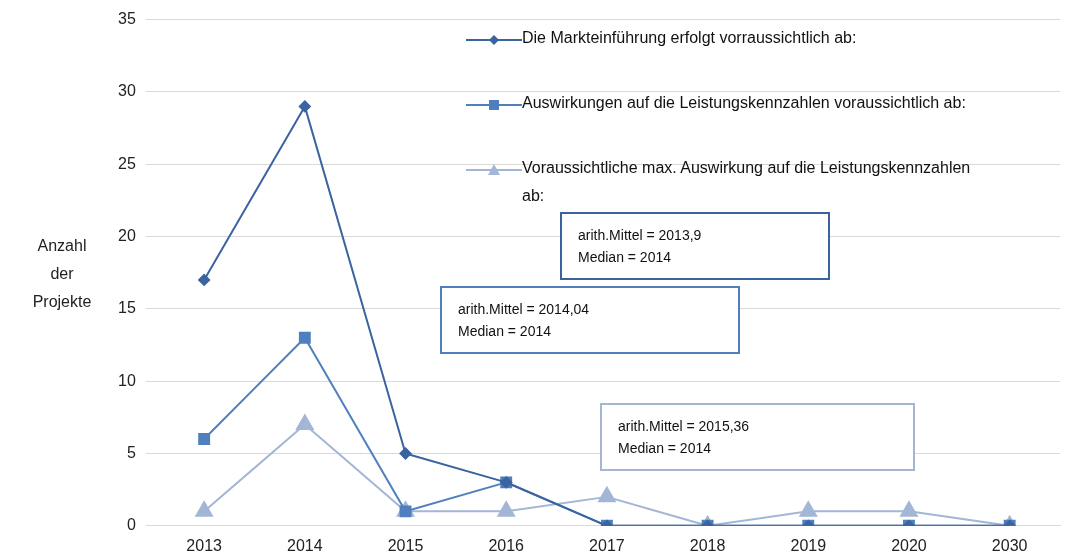 The height and width of the screenshot is (559, 1071). I want to click on y-axis-title: Anzahl der Projekte, so click(62, 274).